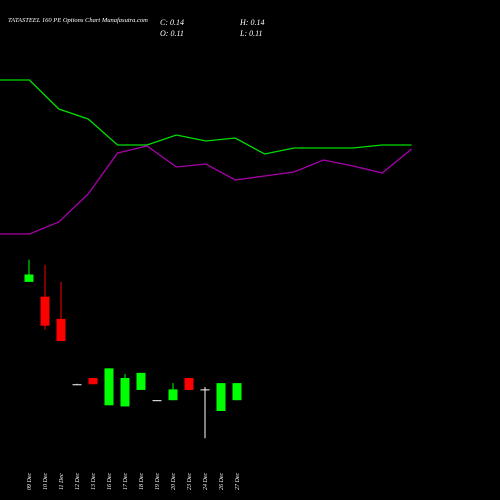 The width and height of the screenshot is (500, 500). Describe the element at coordinates (30, 481) in the screenshot. I see `x-tick-label: 09 Dec` at that location.